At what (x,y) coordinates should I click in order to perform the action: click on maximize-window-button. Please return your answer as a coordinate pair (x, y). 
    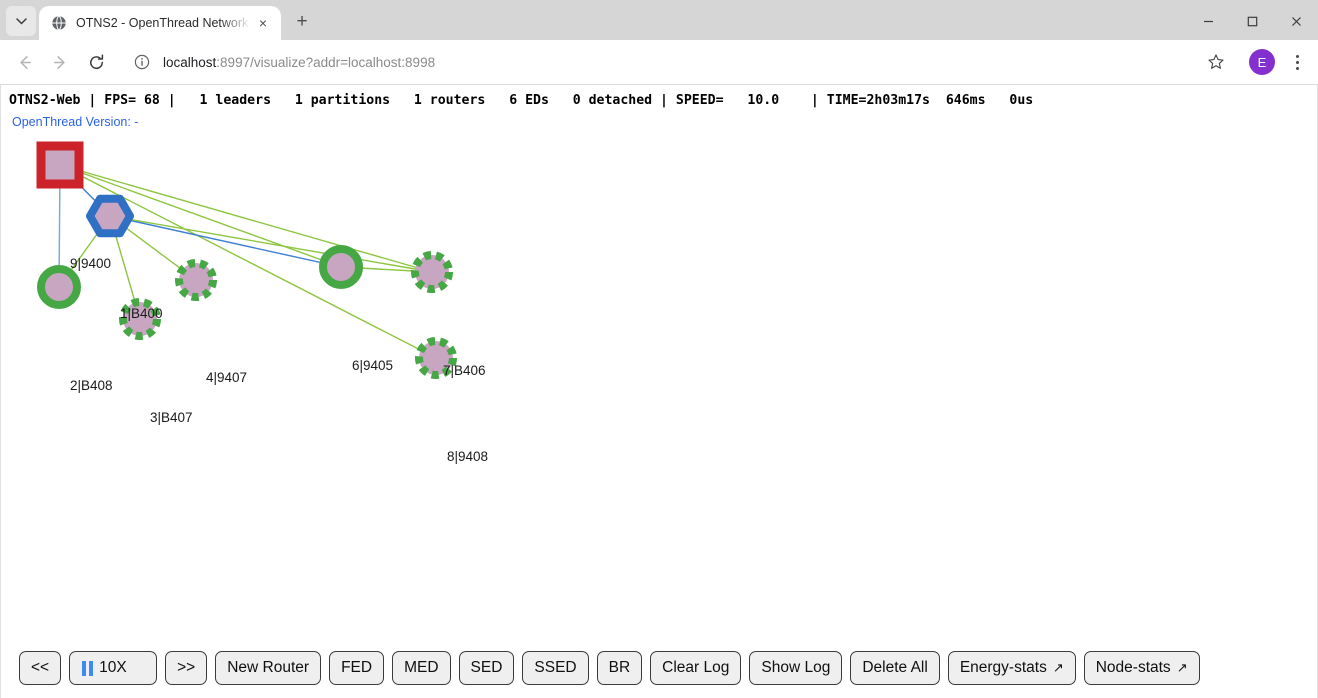
    Looking at the image, I should click on (1252, 21).